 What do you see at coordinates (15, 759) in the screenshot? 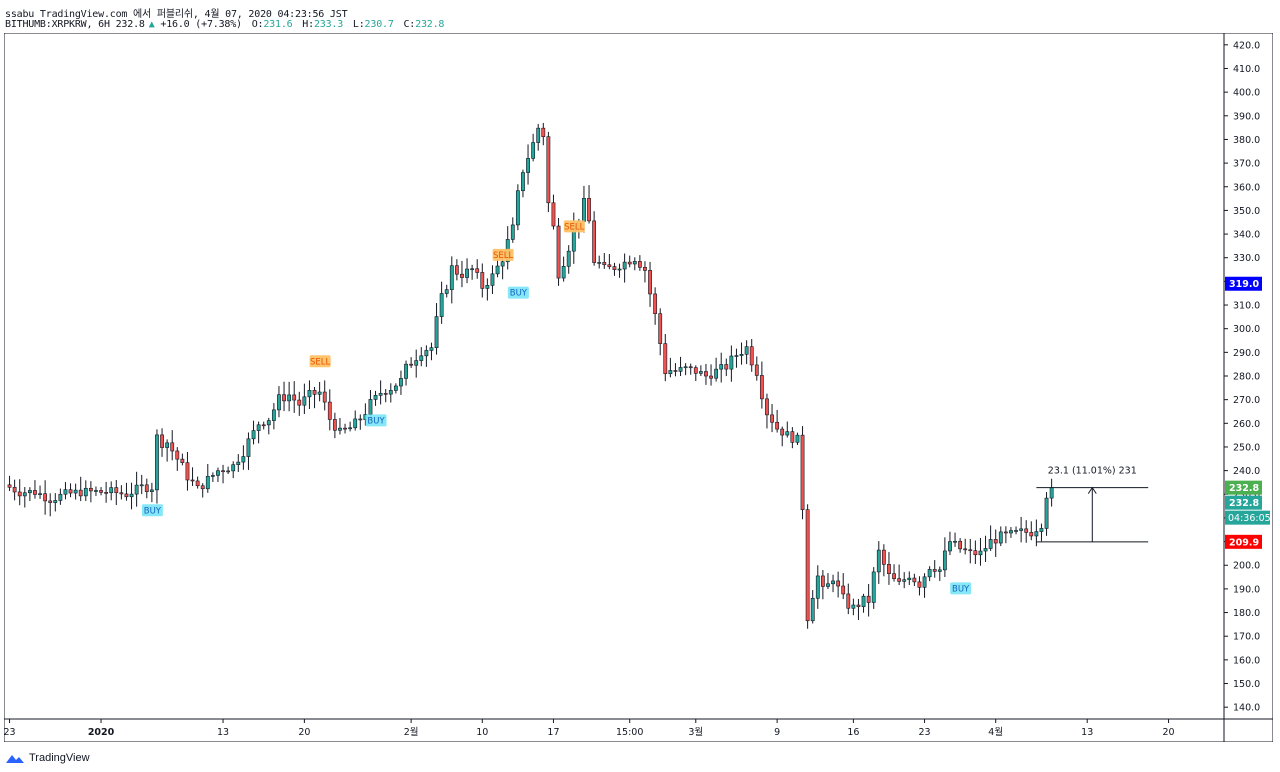
I see `tradingview-logo-icon` at bounding box center [15, 759].